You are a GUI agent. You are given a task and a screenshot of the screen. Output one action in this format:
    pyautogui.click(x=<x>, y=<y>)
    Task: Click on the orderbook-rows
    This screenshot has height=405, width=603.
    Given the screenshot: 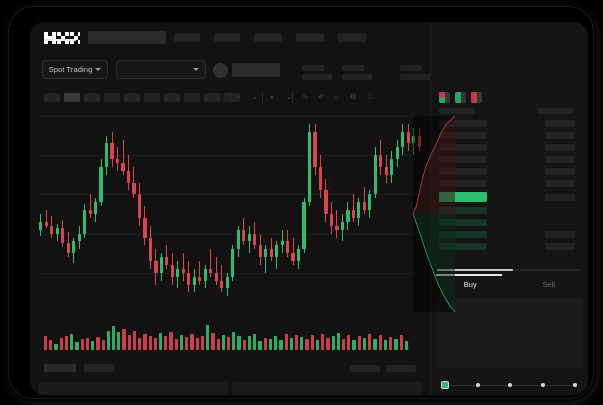 What is the action you would take?
    pyautogui.click(x=509, y=187)
    